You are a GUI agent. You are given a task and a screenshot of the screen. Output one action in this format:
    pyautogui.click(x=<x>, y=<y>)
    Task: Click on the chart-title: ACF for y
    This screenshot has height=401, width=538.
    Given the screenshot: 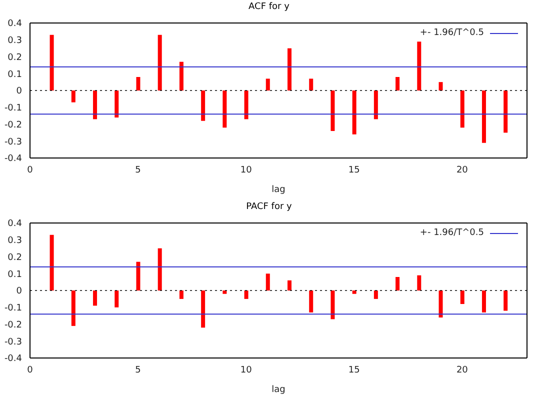 What is the action you would take?
    pyautogui.click(x=269, y=7)
    